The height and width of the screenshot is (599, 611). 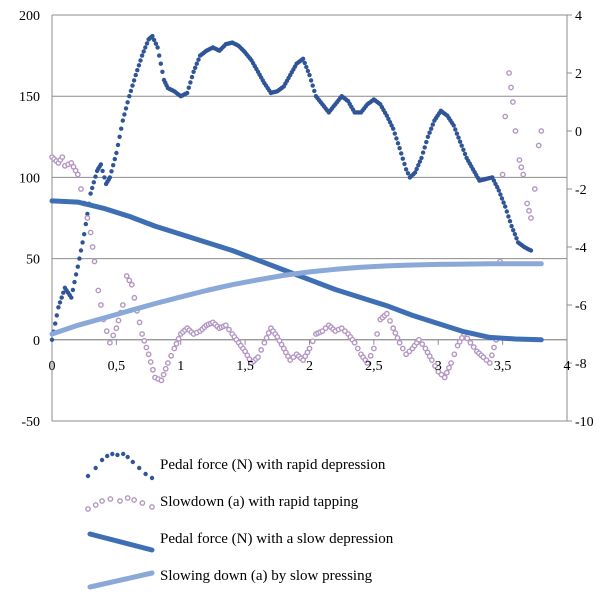 I want to click on x-tick-label: 2, so click(x=309, y=366).